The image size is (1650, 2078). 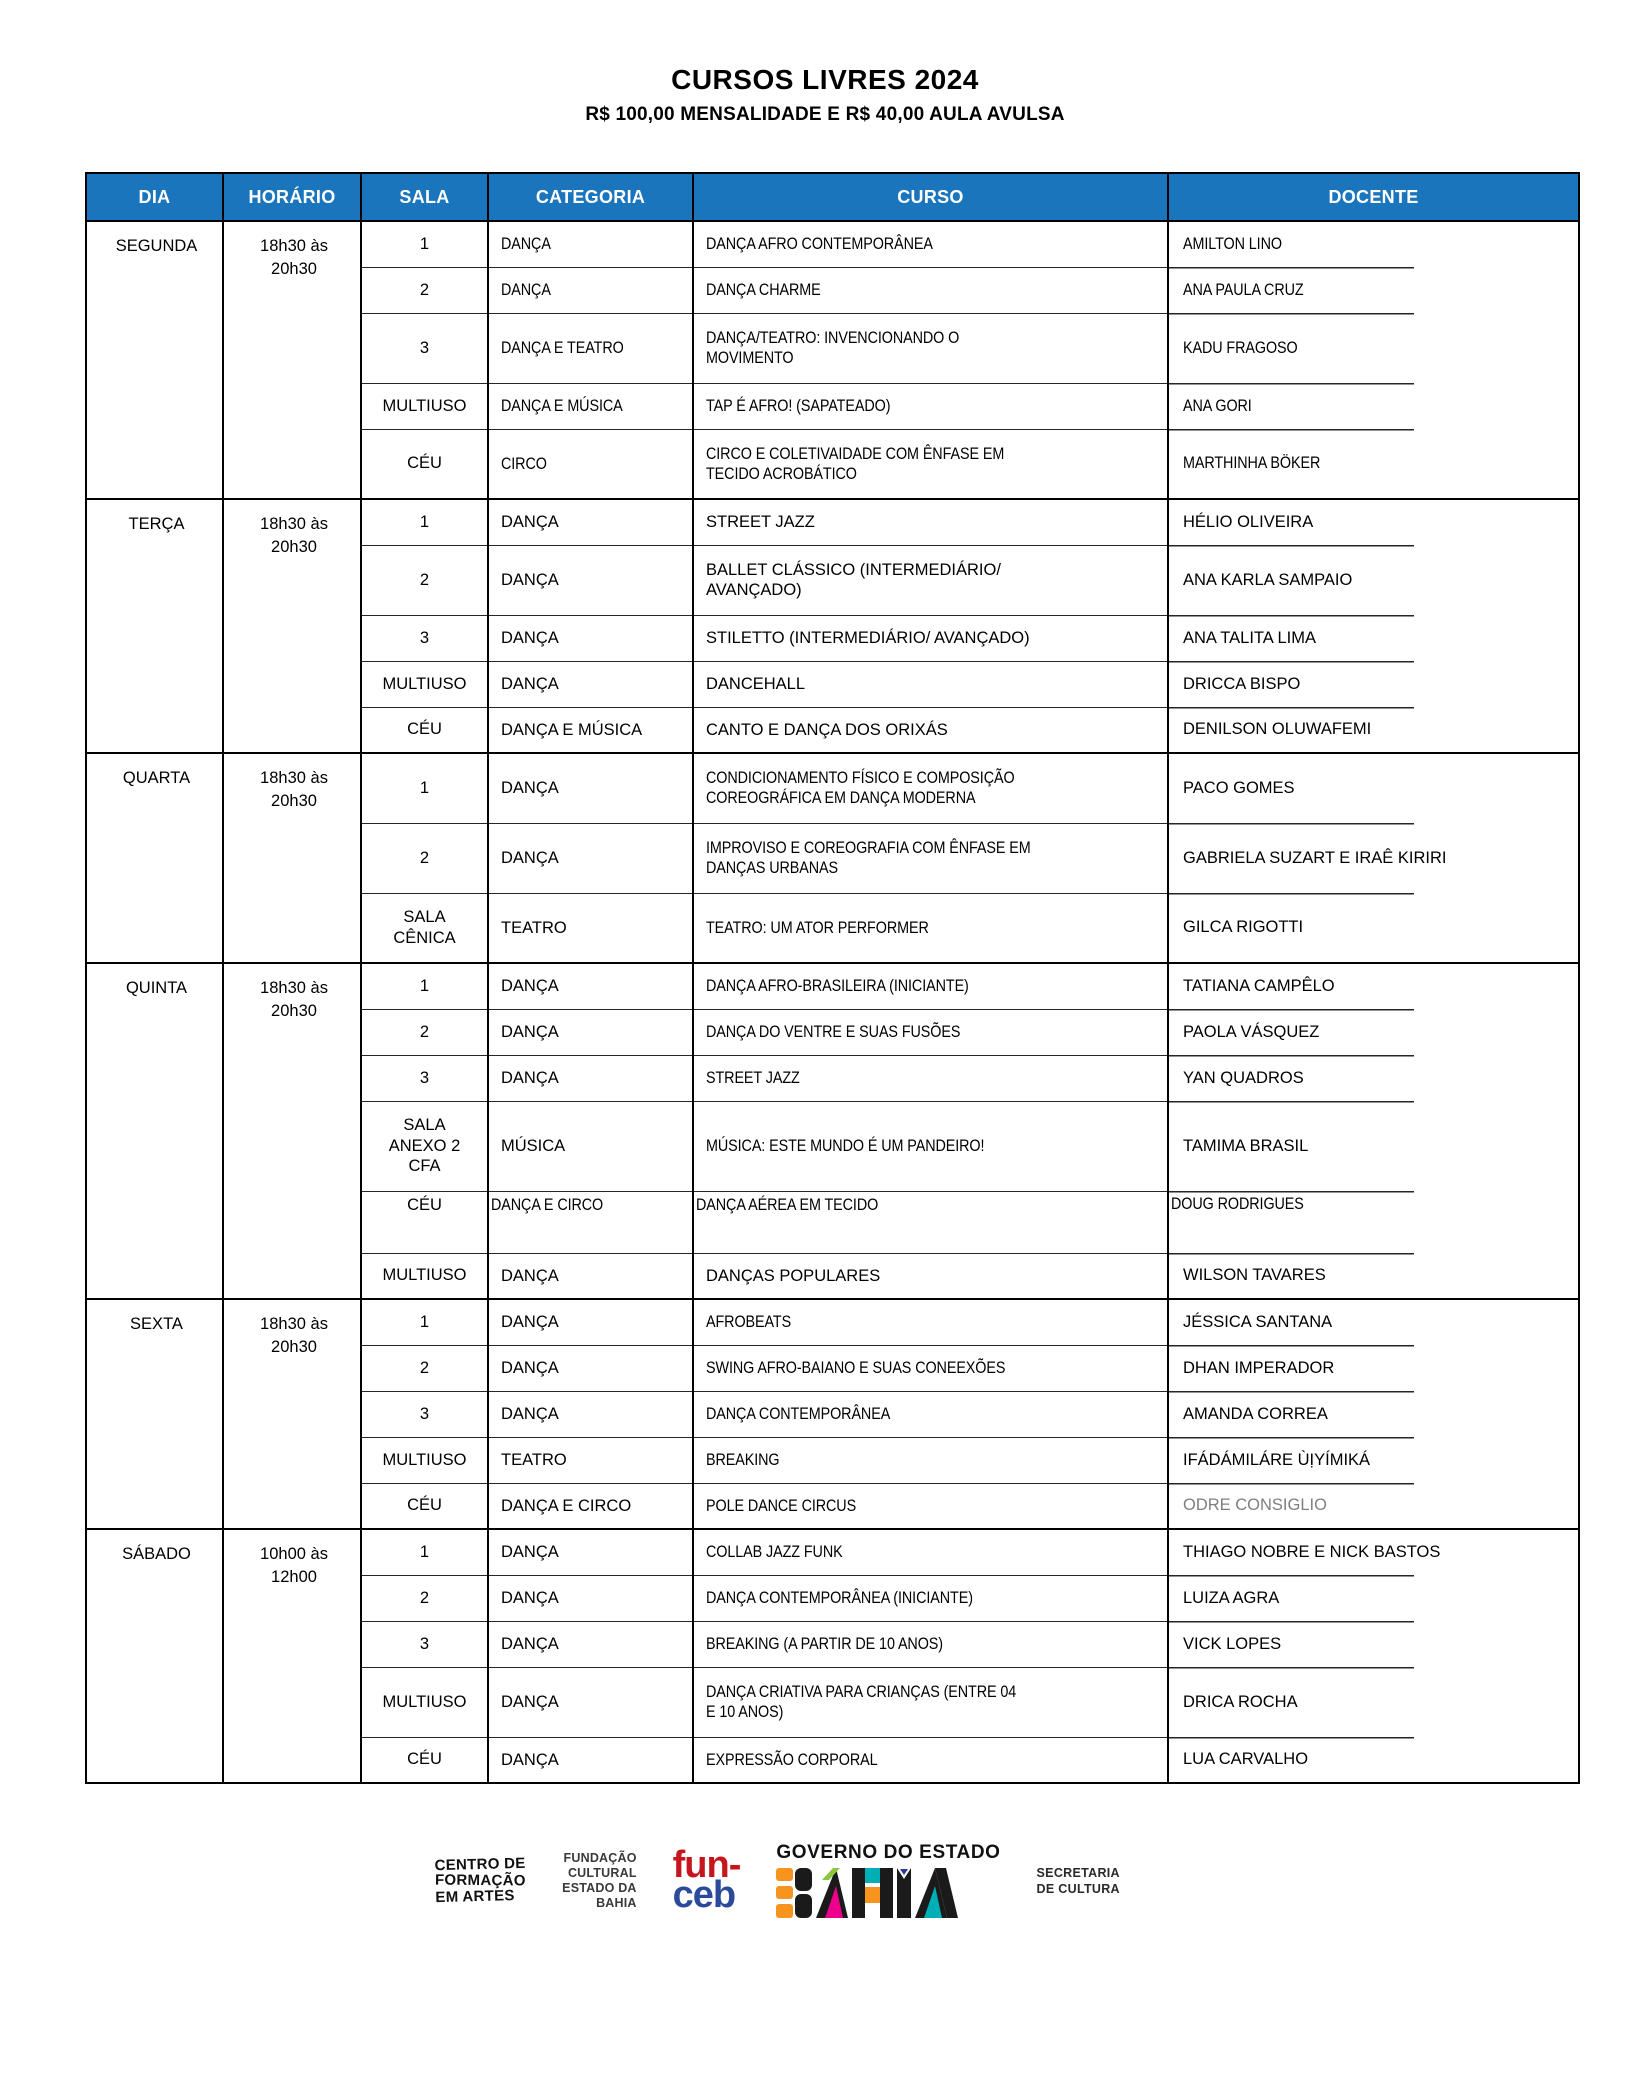 What do you see at coordinates (424, 1145) in the screenshot?
I see `room-cell: SALA ANEXO 2 CFA` at bounding box center [424, 1145].